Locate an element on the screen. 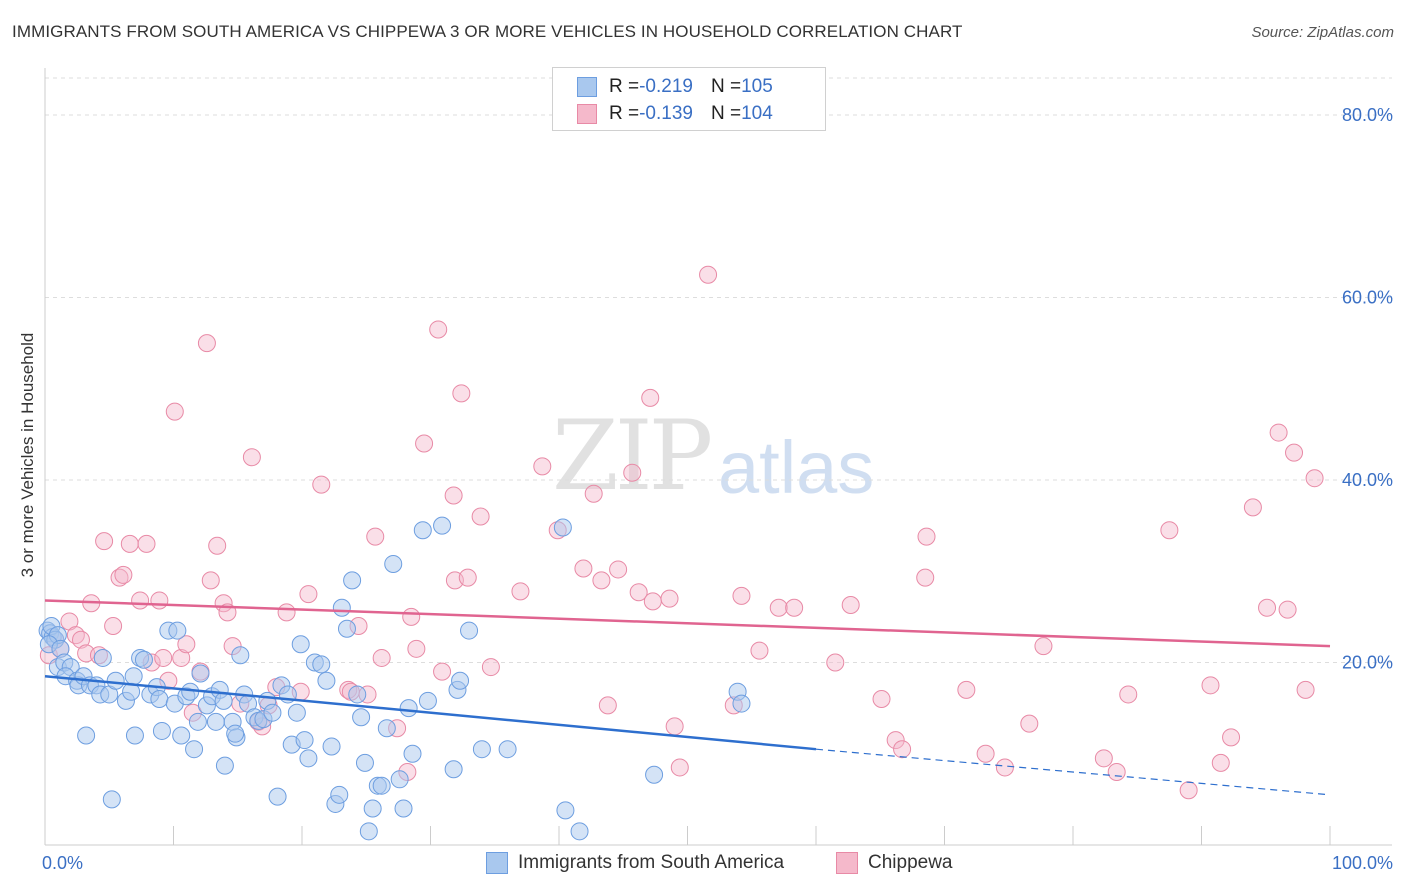 The image size is (1406, 892). legend-row-chippewa: R = -0.139 N = 104 is located at coordinates (675, 114).